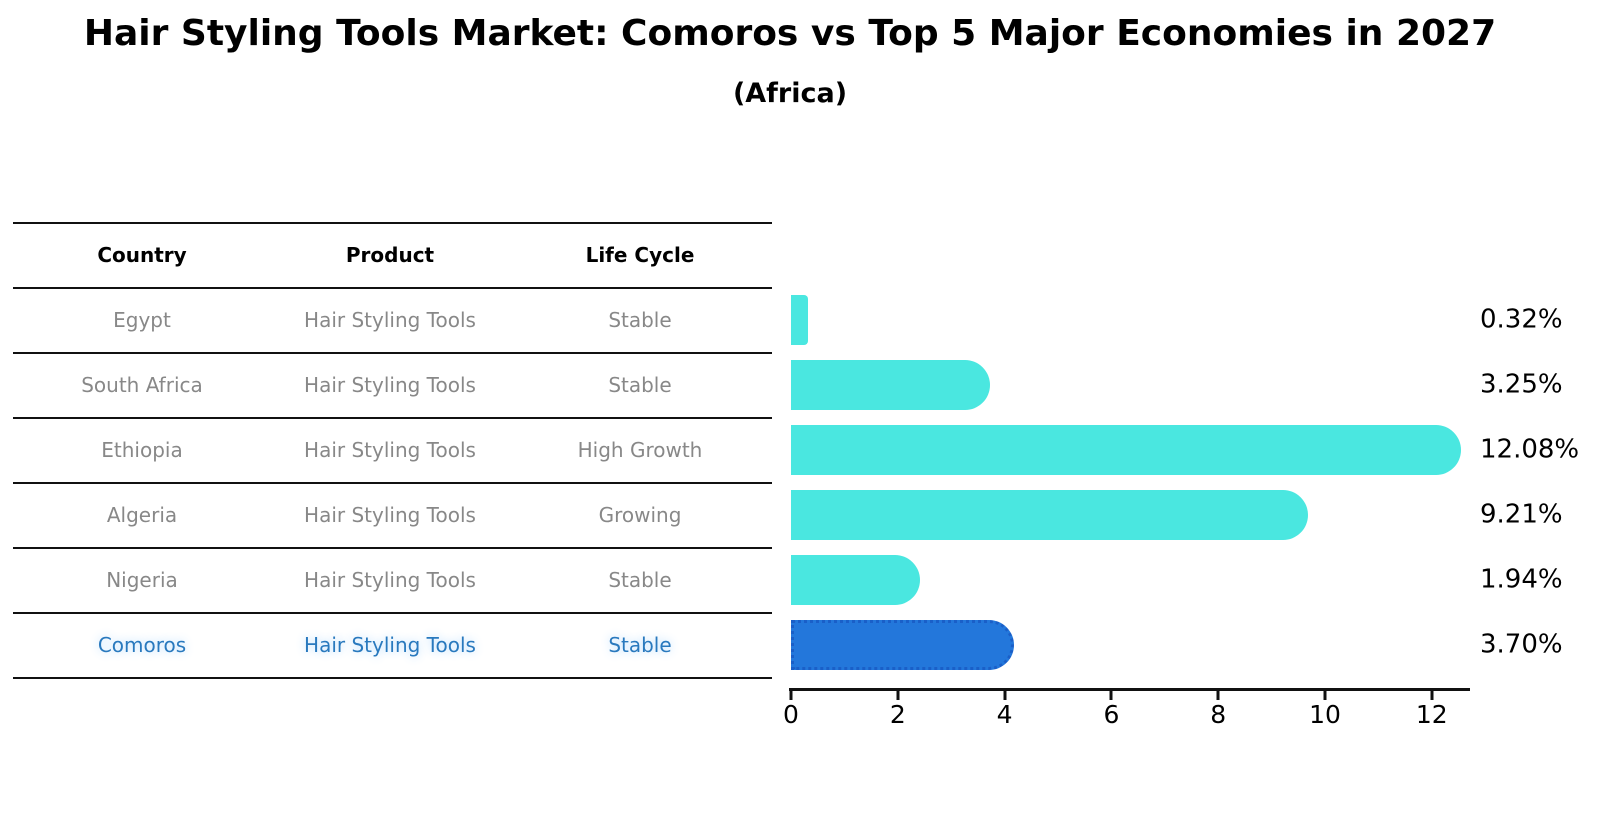 Image resolution: width=1604 pixels, height=823 pixels. What do you see at coordinates (142, 514) in the screenshot?
I see `table-cell-country: Algeria` at bounding box center [142, 514].